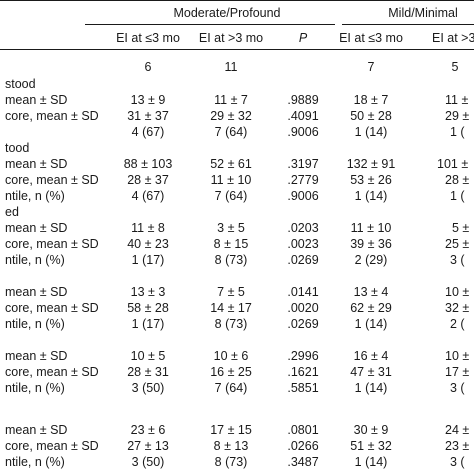 This screenshot has width=474, height=474. I want to click on group-rule-moderate, so click(210, 24).